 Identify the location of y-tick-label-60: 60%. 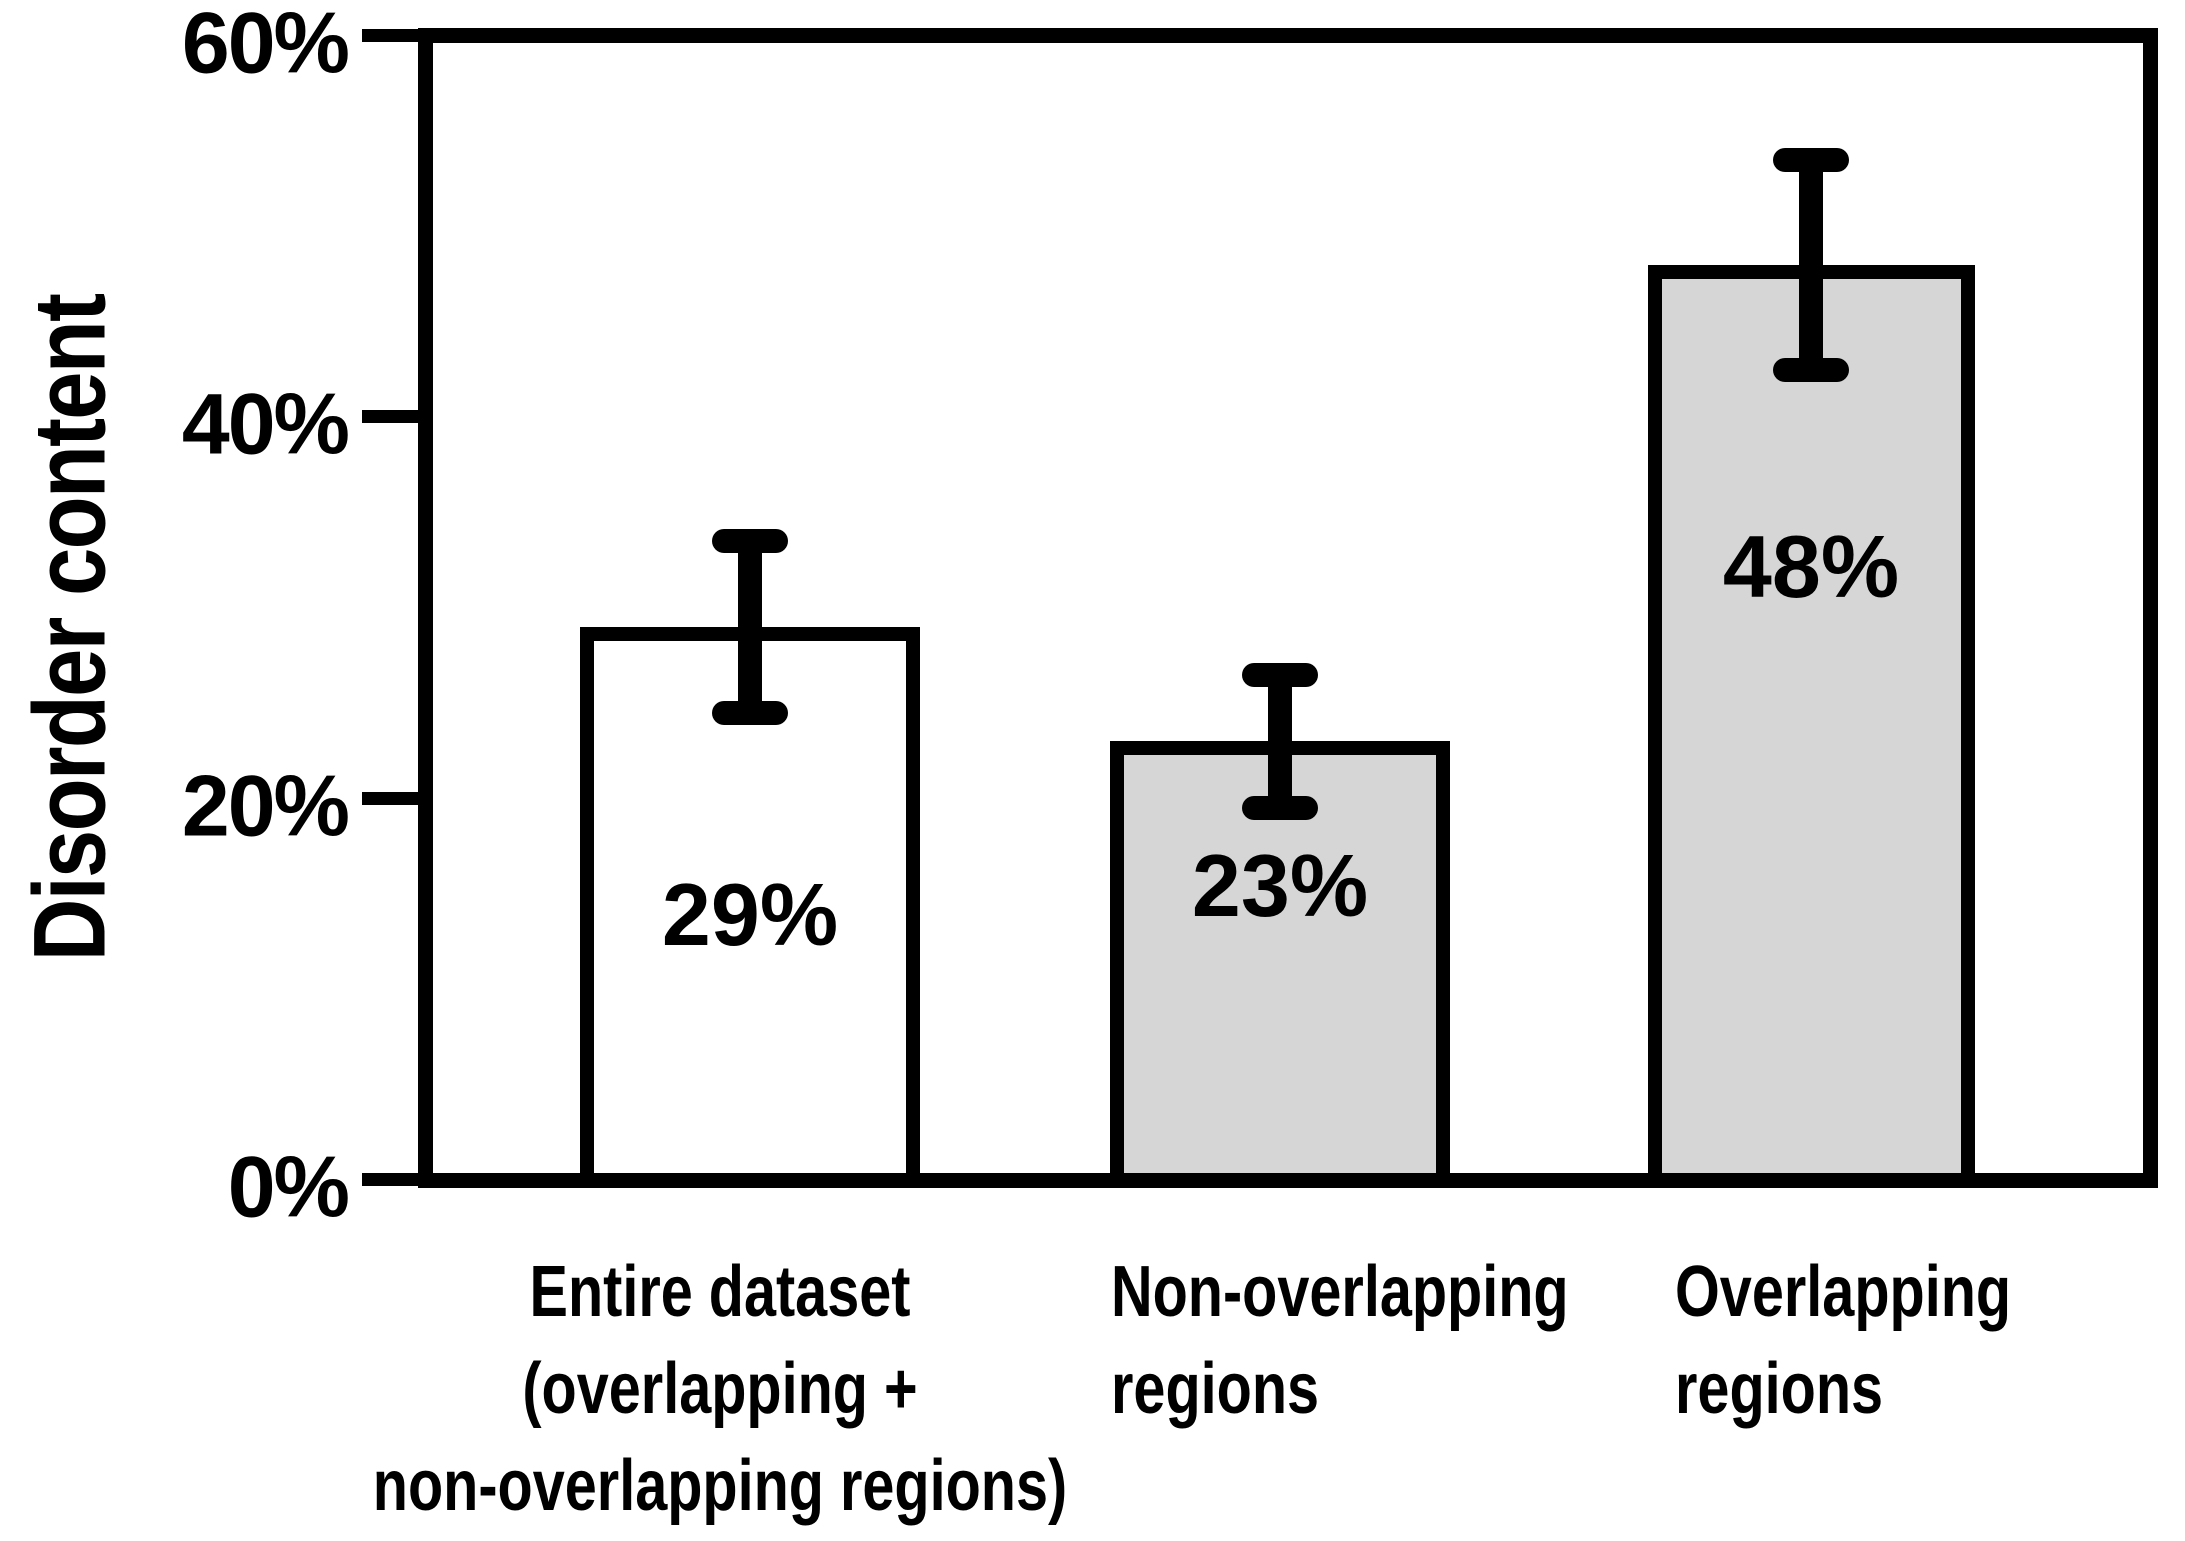
(265, 46).